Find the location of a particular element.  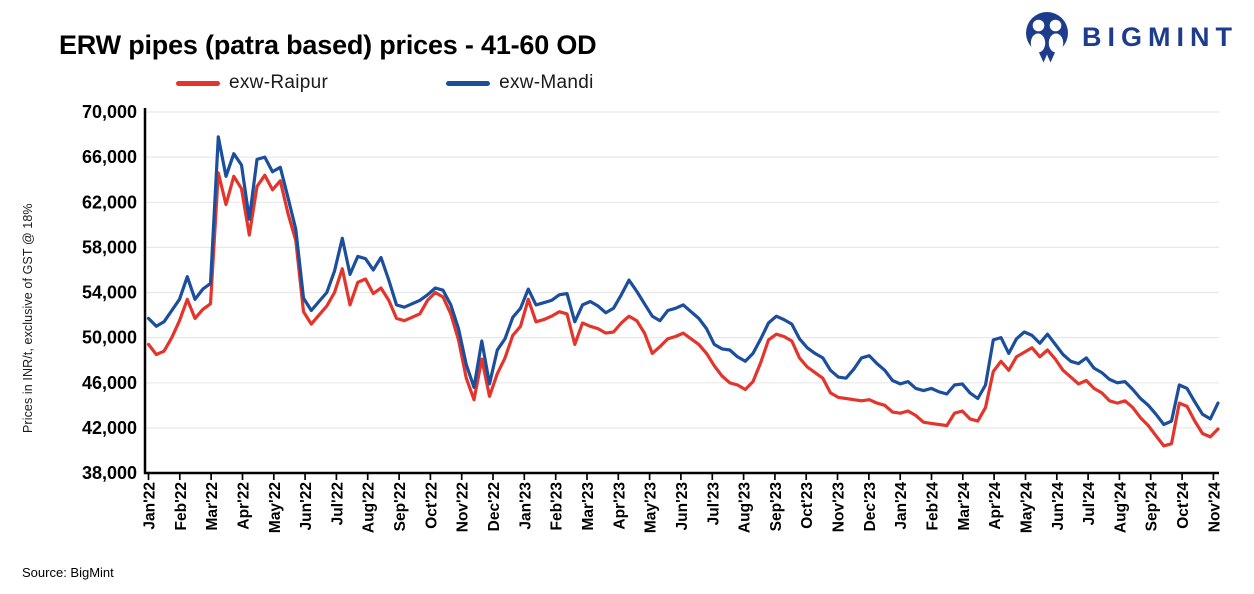

x-tick-label: Oct'22 is located at coordinates (431, 505).